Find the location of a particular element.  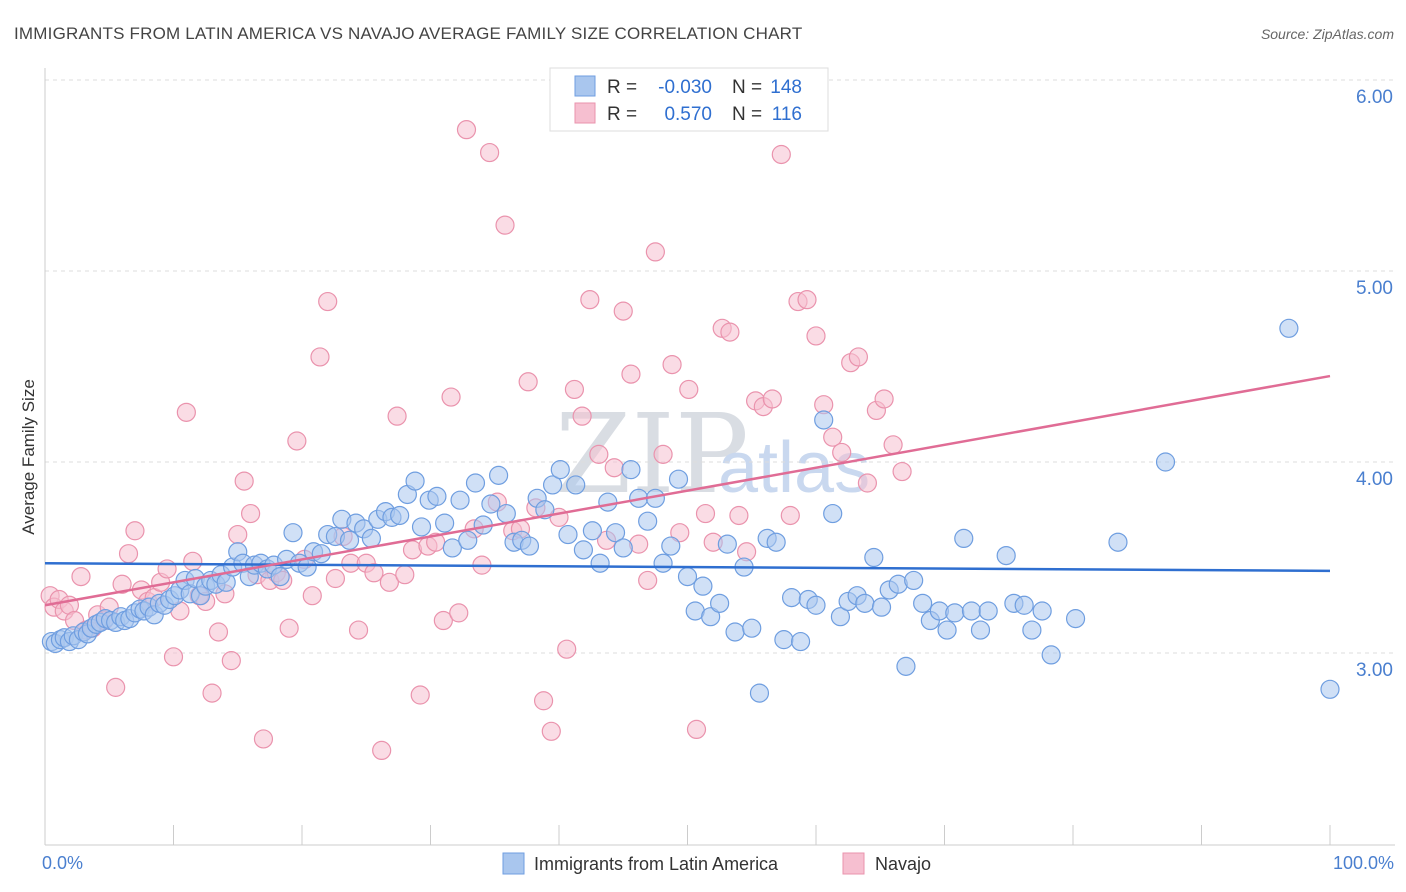

chart-source: Source: ZipAtlas.com is located at coordinates (1327, 34).